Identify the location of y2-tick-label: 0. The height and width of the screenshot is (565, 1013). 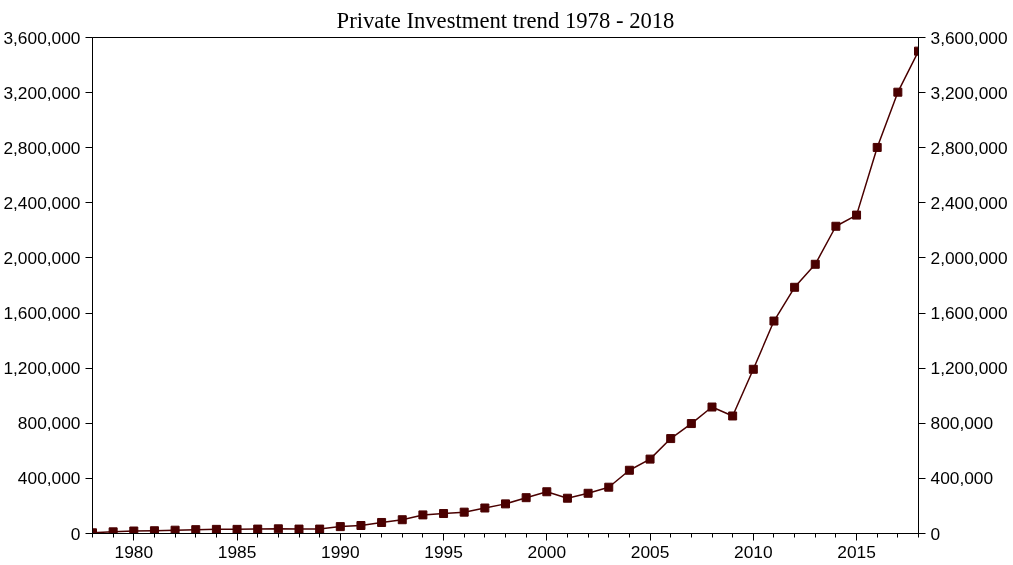
(935, 533).